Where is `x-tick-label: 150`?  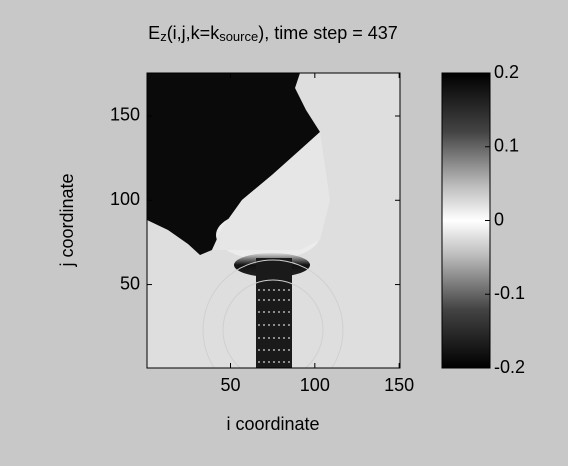 x-tick-label: 150 is located at coordinates (399, 385).